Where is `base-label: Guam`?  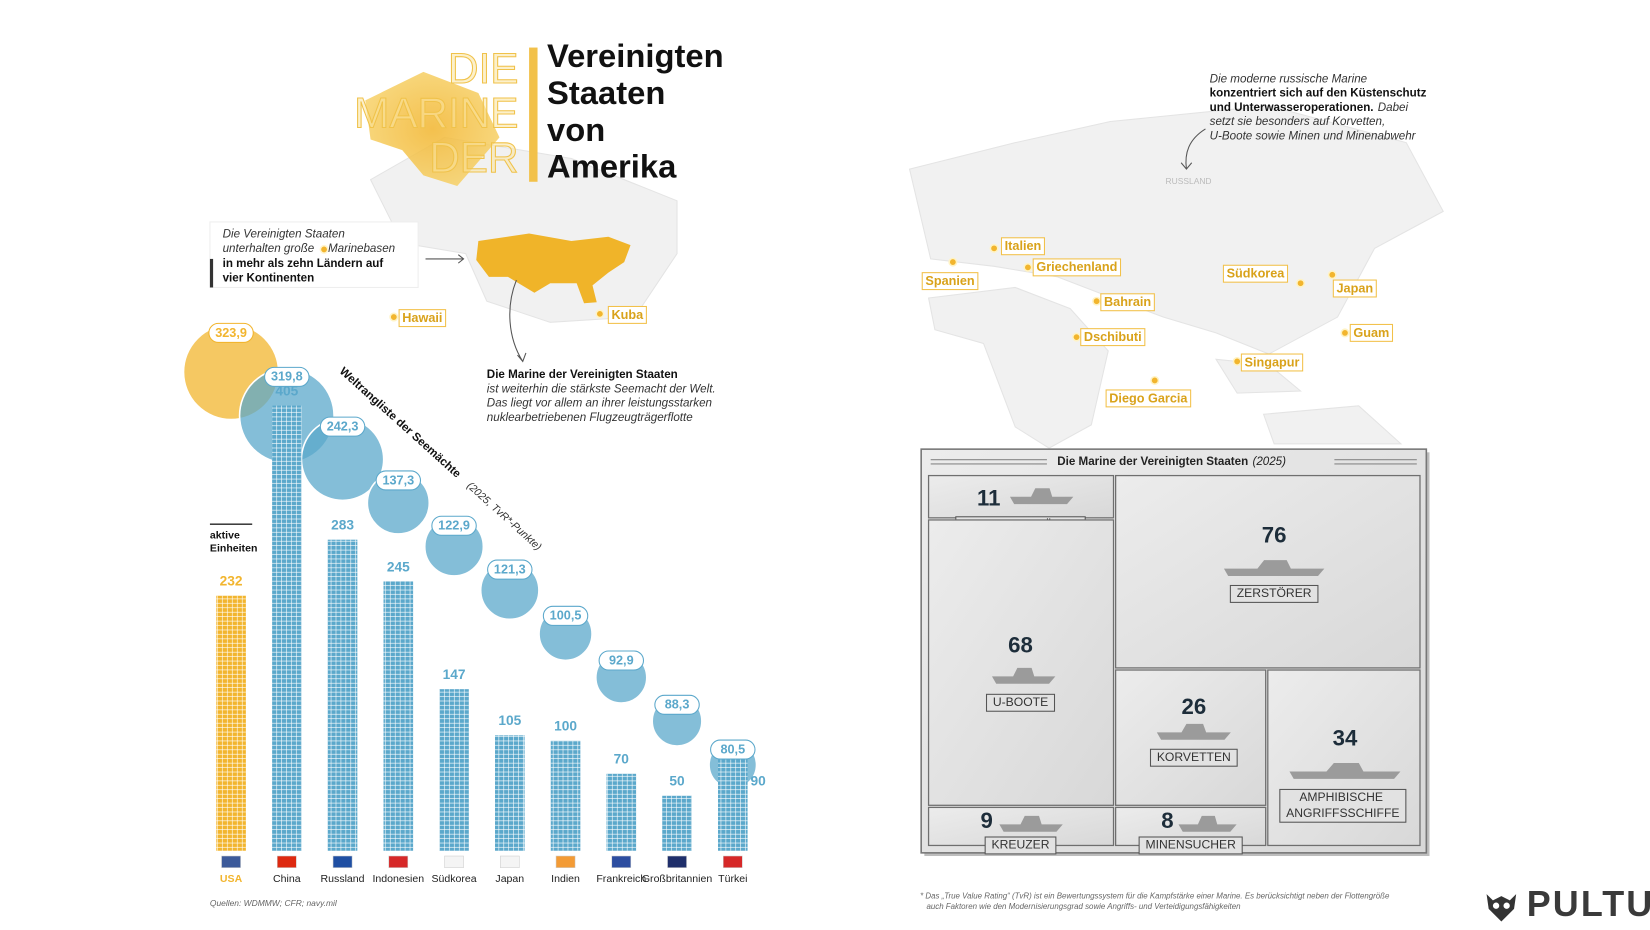 base-label: Guam is located at coordinates (1371, 333).